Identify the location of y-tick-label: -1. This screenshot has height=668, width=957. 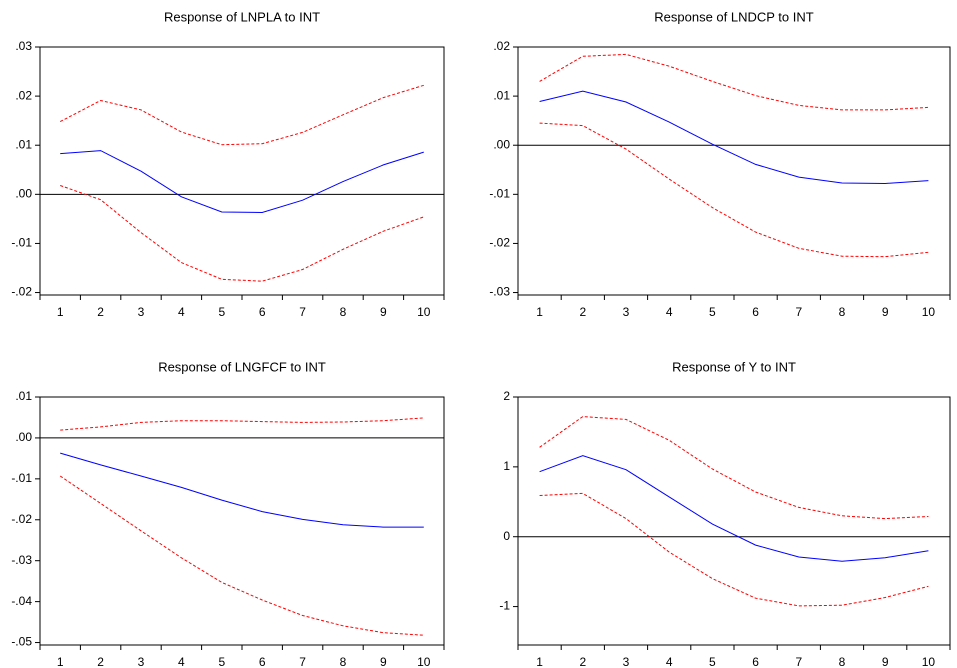
(504, 606).